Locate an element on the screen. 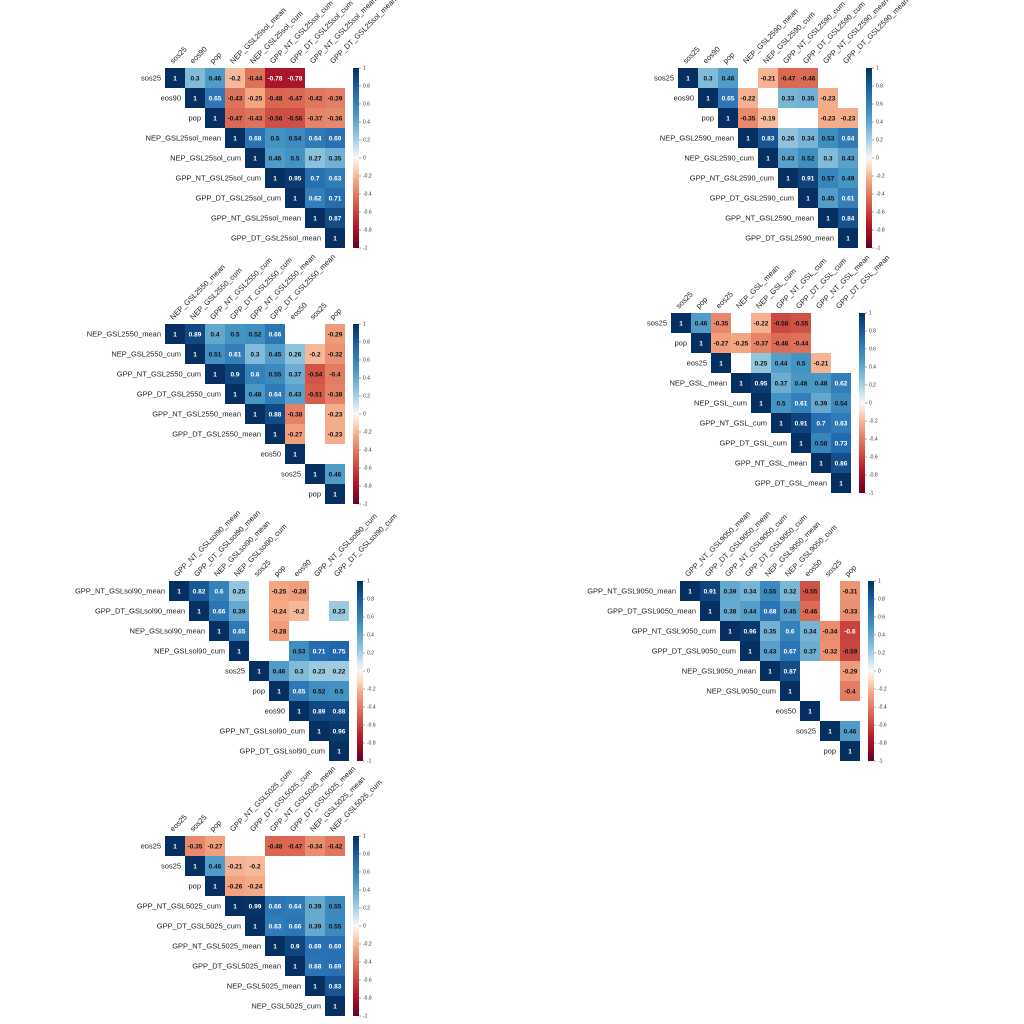 This screenshot has width=1024, height=1024. cell-value: -0.56 is located at coordinates (295, 118).